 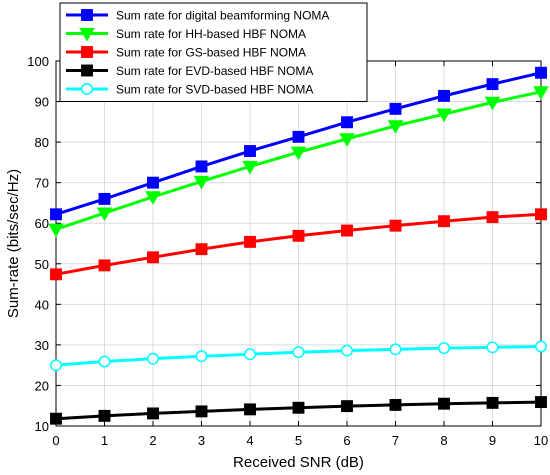 I want to click on x-tick-label: 3, so click(x=201, y=440).